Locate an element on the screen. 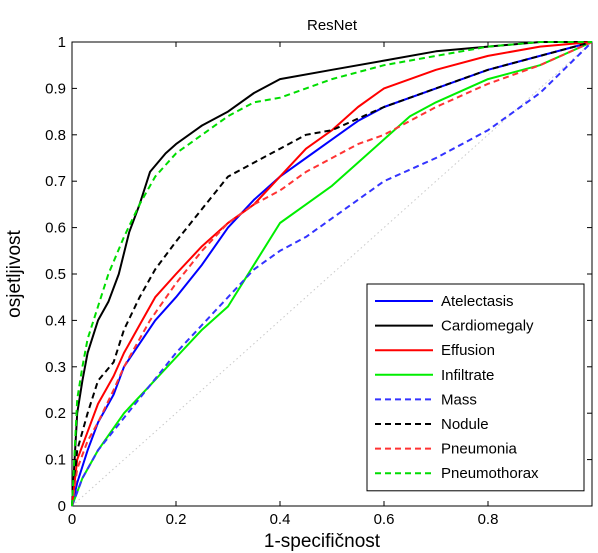 Image resolution: width=598 pixels, height=553 pixels. legend-label-mass: Mass is located at coordinates (459, 399).